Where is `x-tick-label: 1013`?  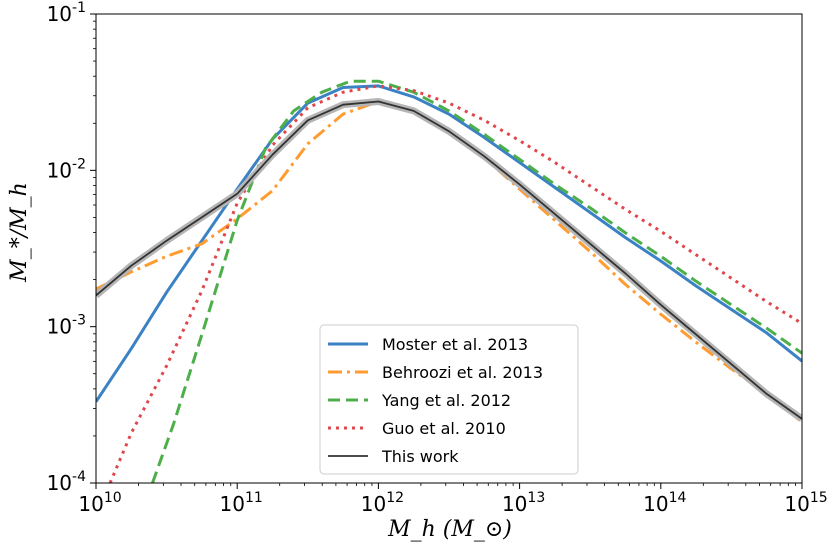
x-tick-label: 1013 is located at coordinates (523, 503).